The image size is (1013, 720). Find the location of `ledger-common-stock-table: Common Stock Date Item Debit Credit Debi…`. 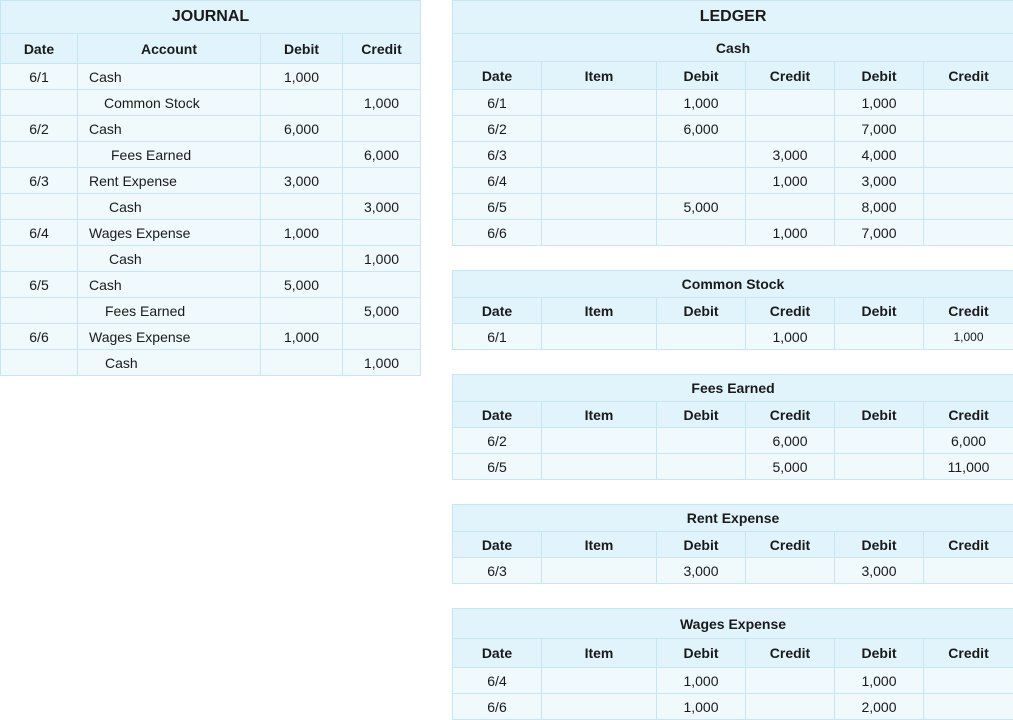

ledger-common-stock-table: Common Stock Date Item Debit Credit Debi… is located at coordinates (732, 310).